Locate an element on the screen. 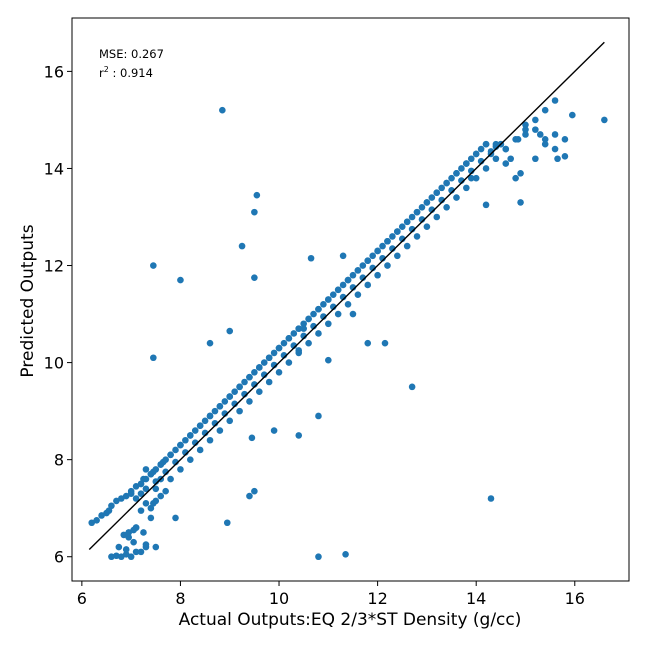 Image resolution: width=648 pixels, height=648 pixels. x-tick-label: 16 is located at coordinates (575, 598).